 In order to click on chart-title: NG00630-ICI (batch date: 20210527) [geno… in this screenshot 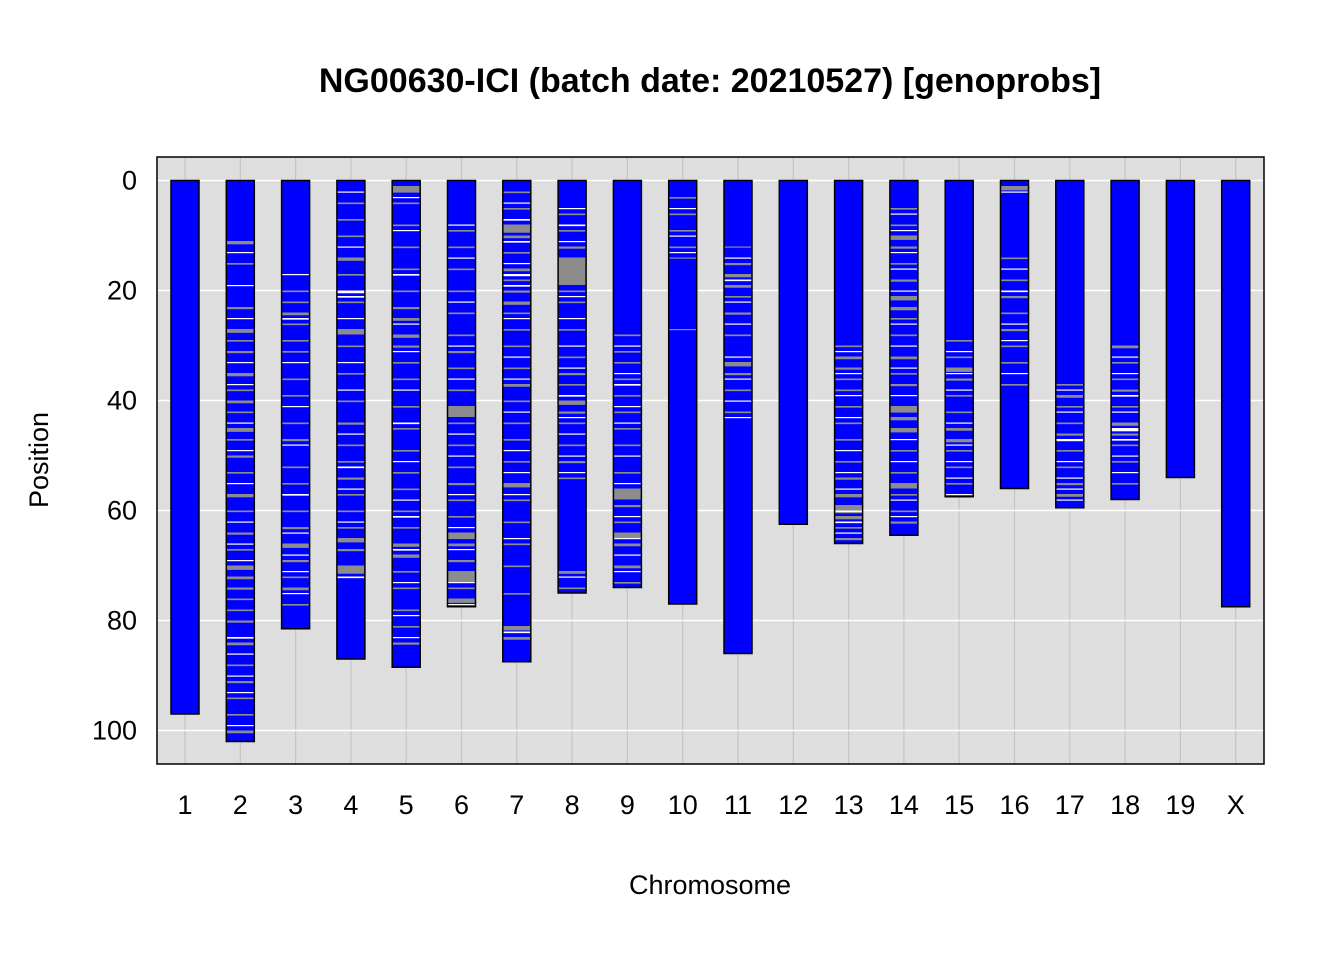, I will do `click(710, 81)`.